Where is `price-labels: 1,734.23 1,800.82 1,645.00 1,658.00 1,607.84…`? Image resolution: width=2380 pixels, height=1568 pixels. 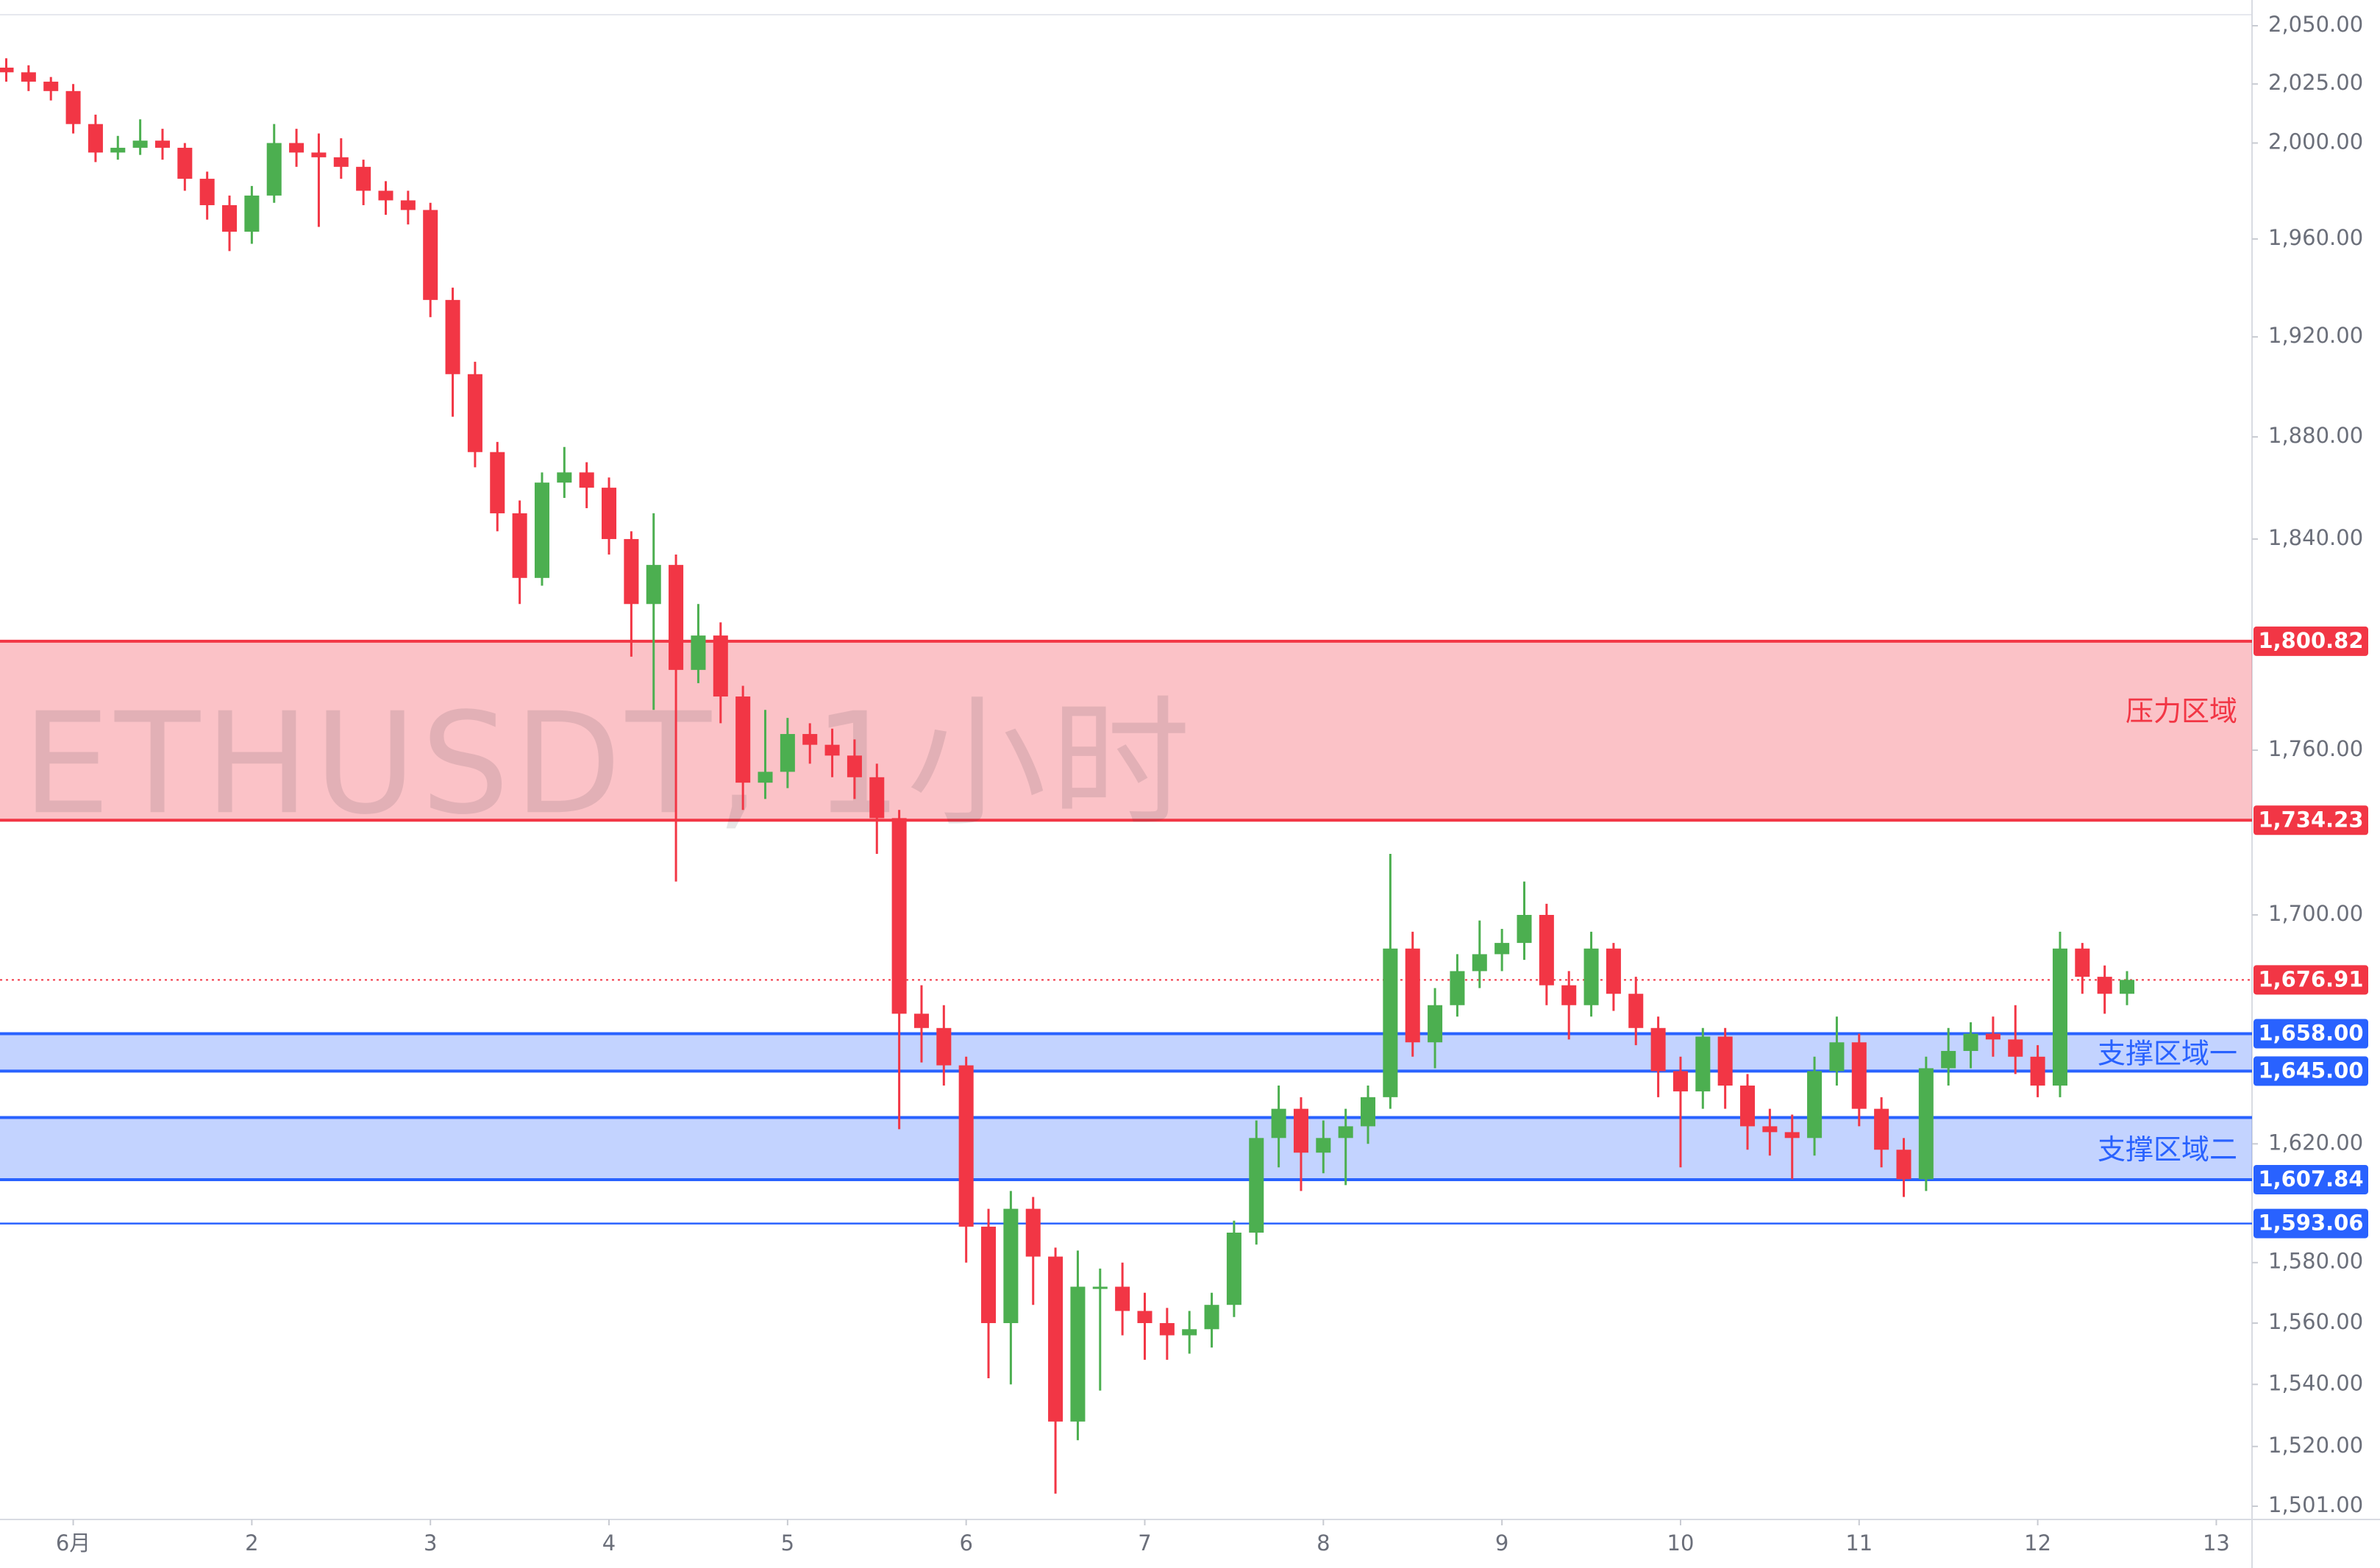
price-labels: 1,734.23 1,800.82 1,645.00 1,658.00 1,607.84… is located at coordinates (2311, 932).